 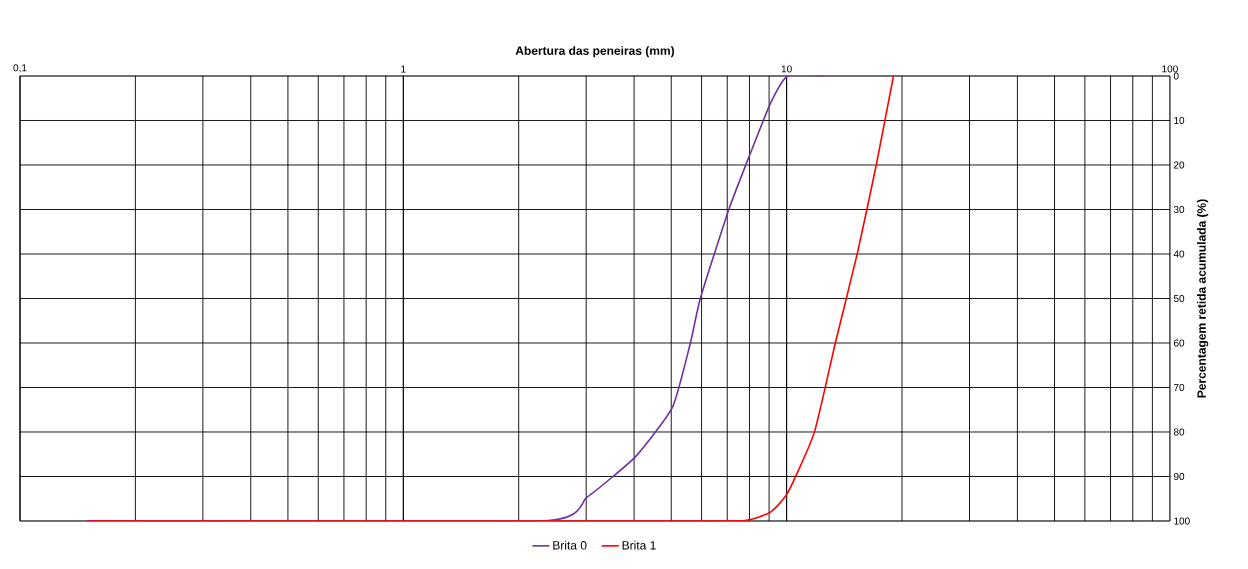 What do you see at coordinates (1179, 165) in the screenshot?
I see `y-tick-label: 20` at bounding box center [1179, 165].